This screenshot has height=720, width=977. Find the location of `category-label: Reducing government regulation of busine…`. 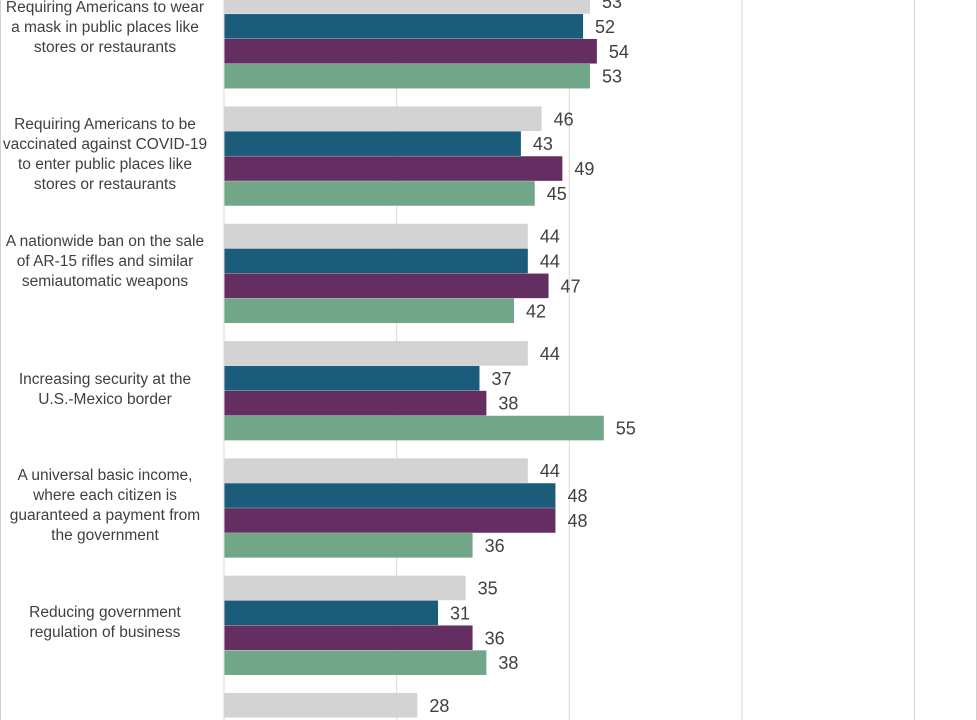

category-label: Reducing government regulation of busine… is located at coordinates (105, 622).